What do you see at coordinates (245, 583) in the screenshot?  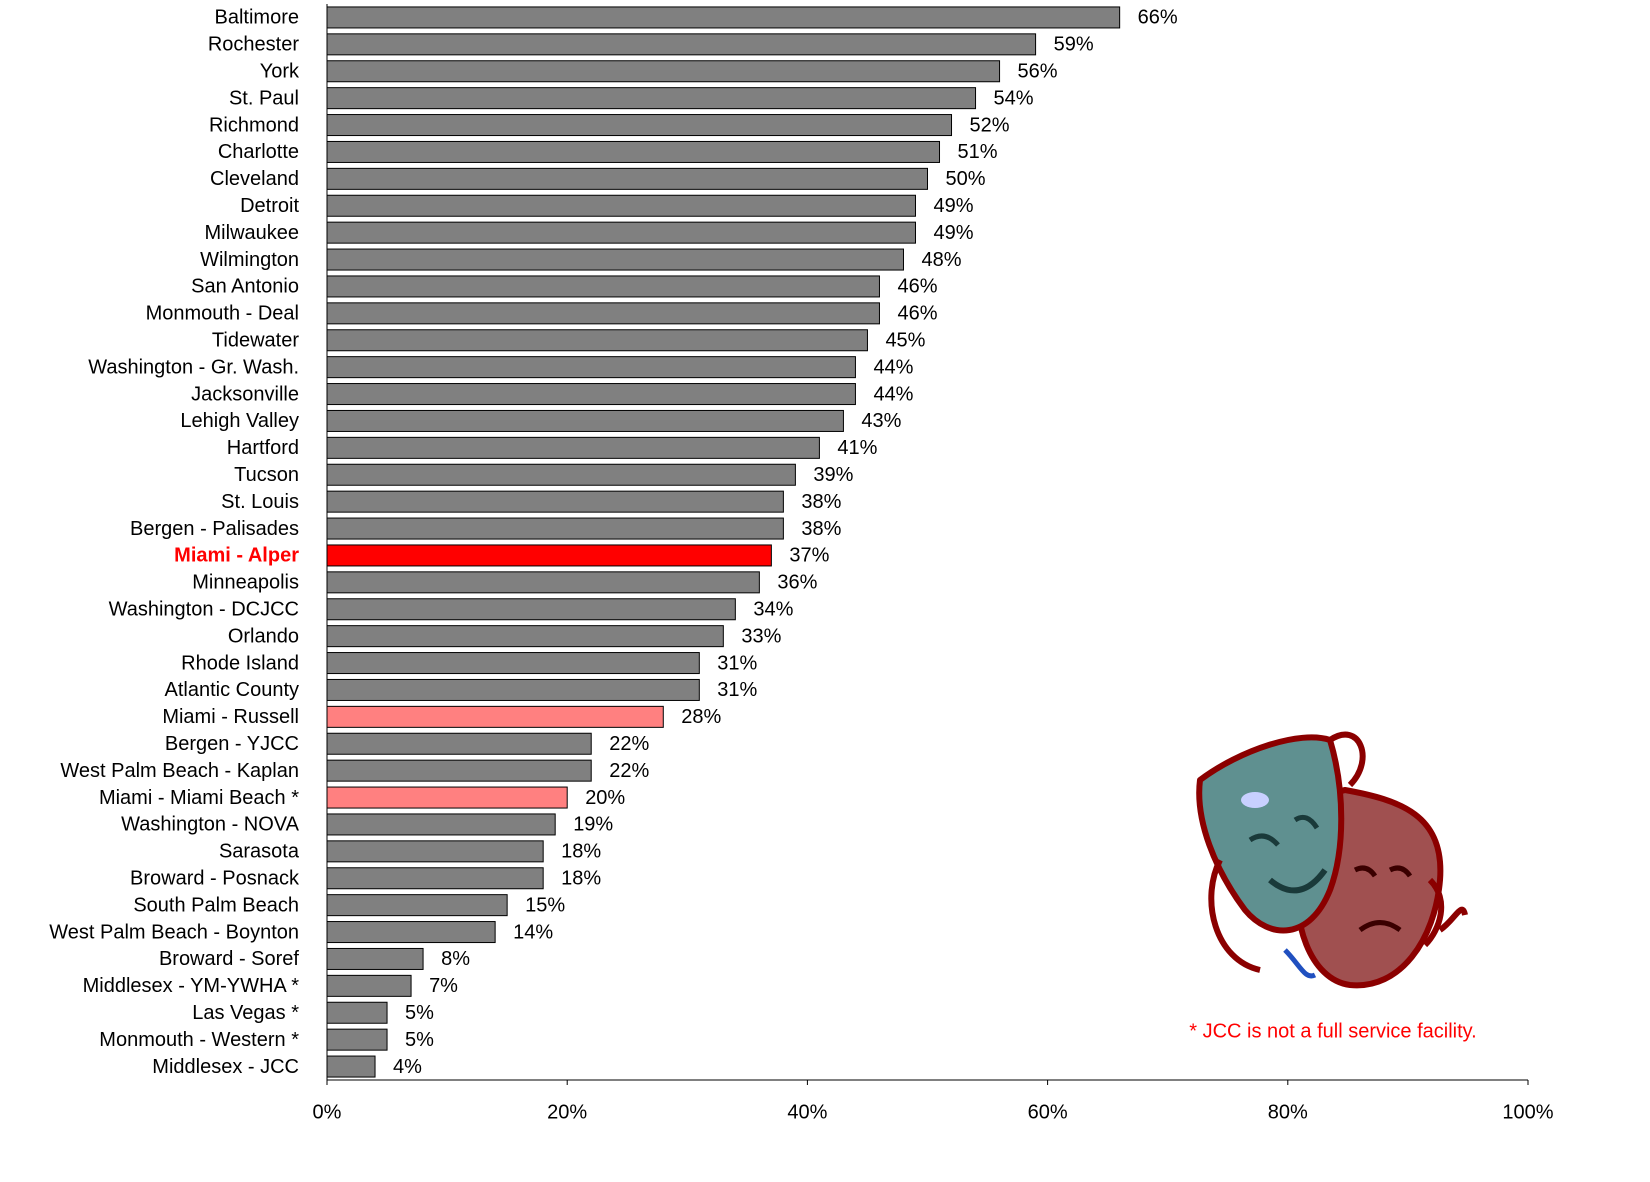 I see `y-tick-label: Minneapolis` at bounding box center [245, 583].